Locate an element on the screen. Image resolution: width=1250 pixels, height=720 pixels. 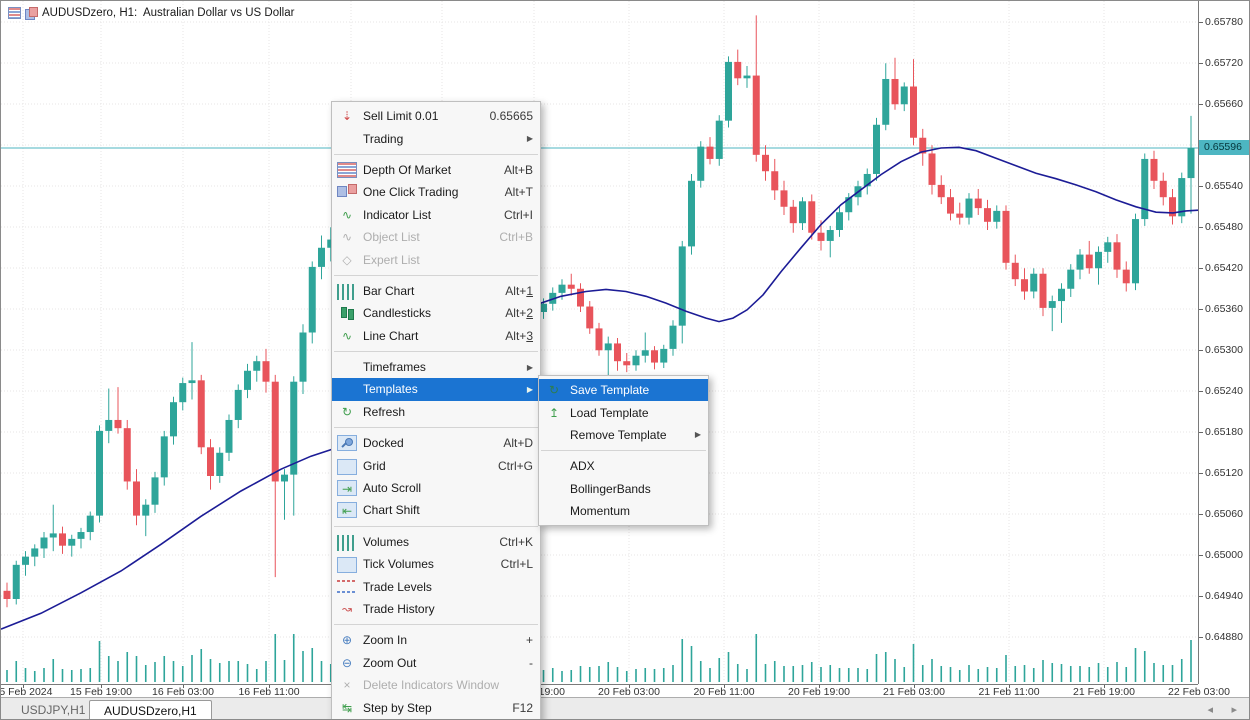
menu-item-depth-of-market-label: Depth Of Market is located at coordinates (407, 169).